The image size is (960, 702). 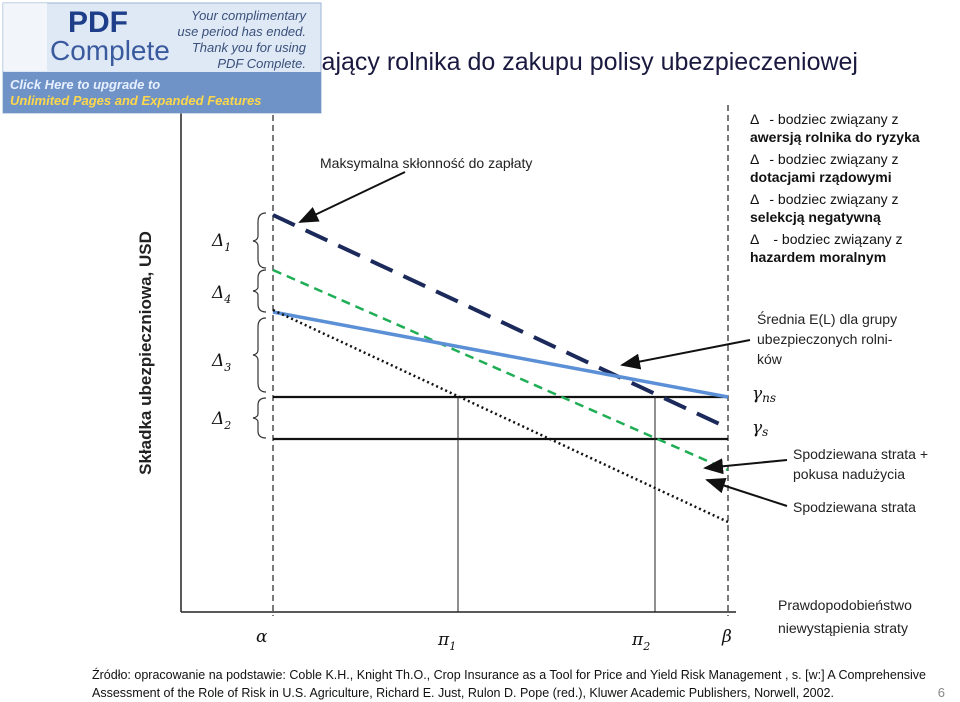 What do you see at coordinates (843, 628) in the screenshot?
I see `x-axis-annotation: niewystąpienia straty` at bounding box center [843, 628].